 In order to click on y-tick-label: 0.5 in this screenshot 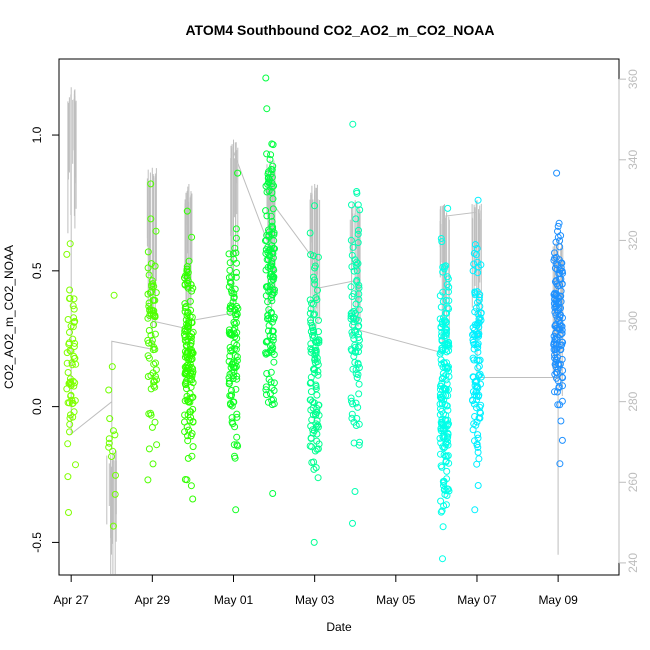, I will do `click(37, 270)`.